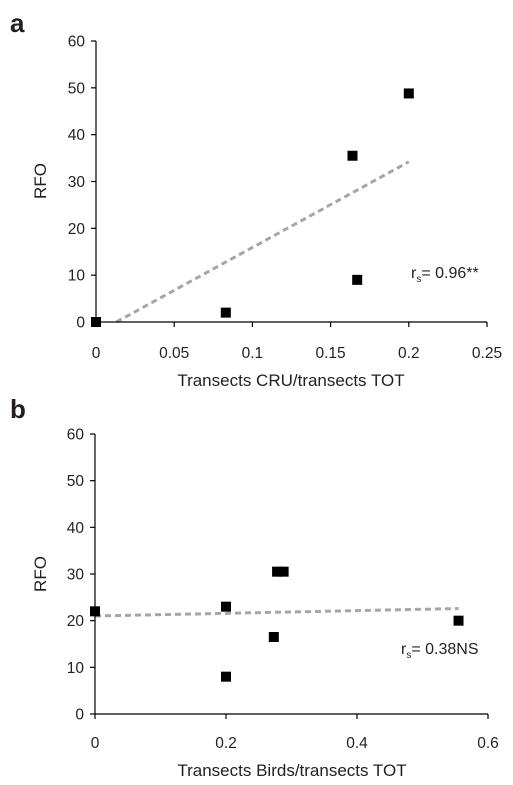 The width and height of the screenshot is (513, 785). I want to click on panel-a-y-axis-title: RFO, so click(40, 181).